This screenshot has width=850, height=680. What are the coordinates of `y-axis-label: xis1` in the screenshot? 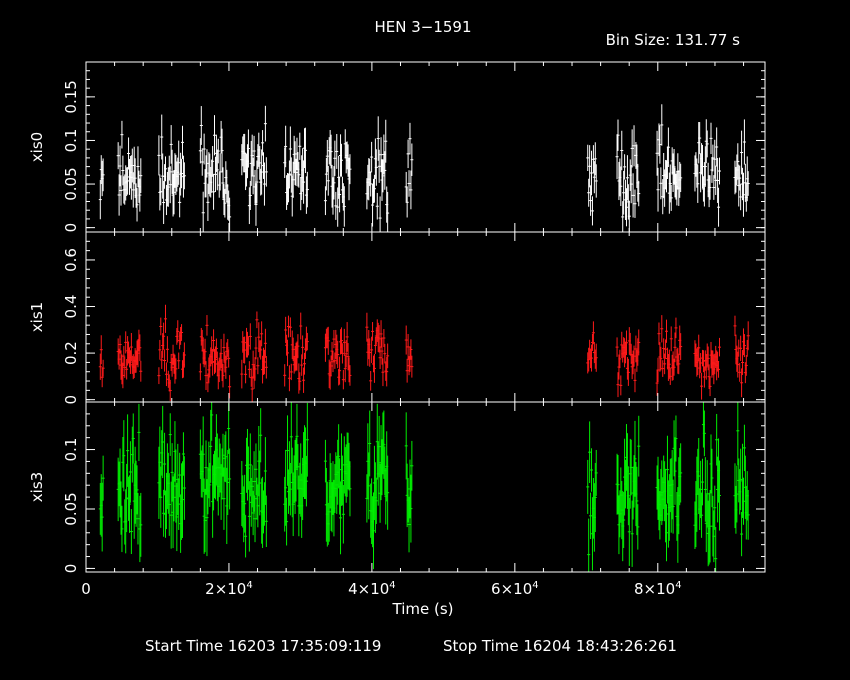 It's located at (37, 317).